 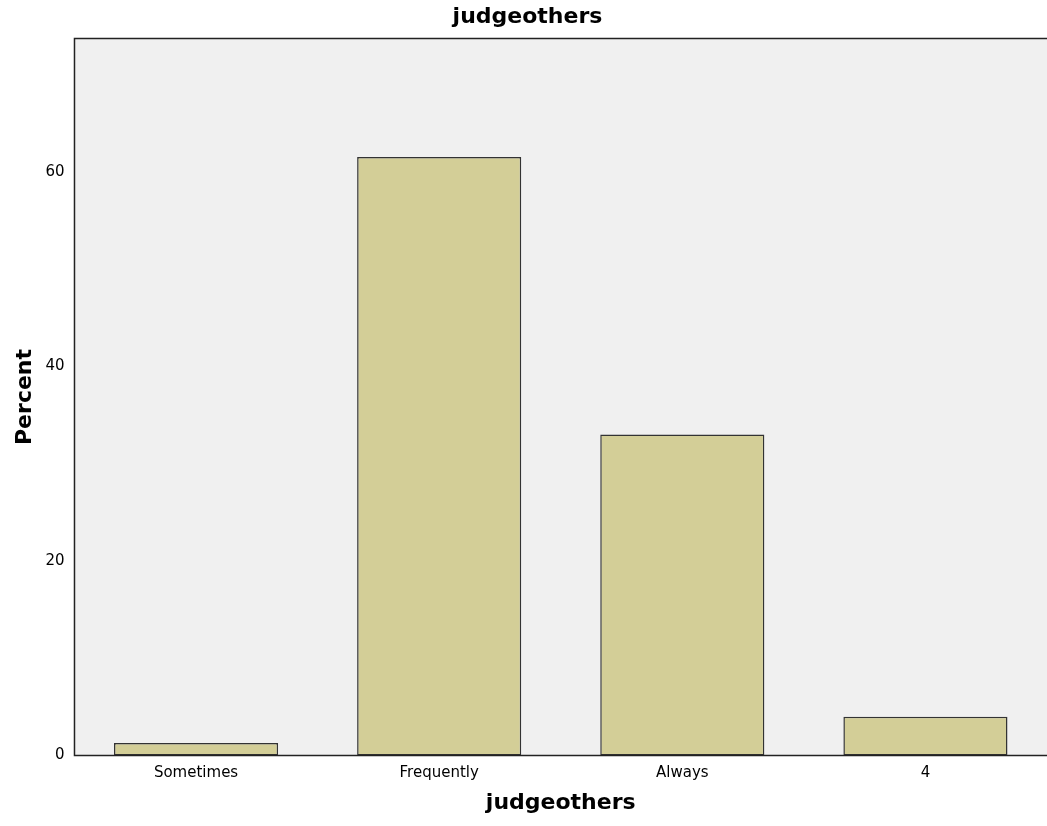 I want to click on y-tick-label: 40, so click(x=55, y=365).